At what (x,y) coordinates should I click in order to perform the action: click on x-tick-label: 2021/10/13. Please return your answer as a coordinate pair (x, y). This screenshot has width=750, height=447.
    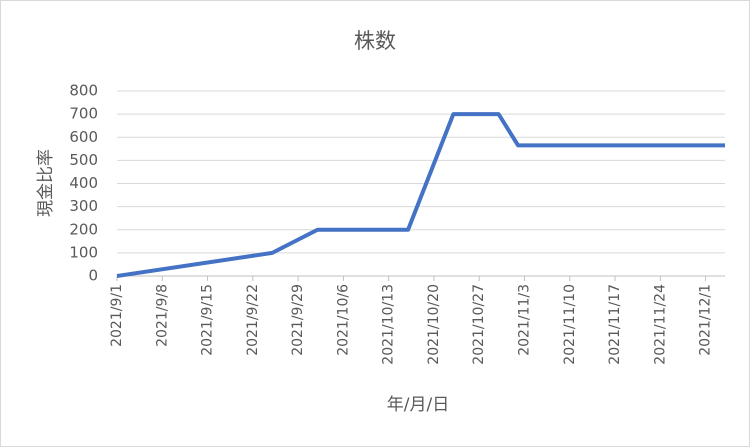
    Looking at the image, I should click on (389, 324).